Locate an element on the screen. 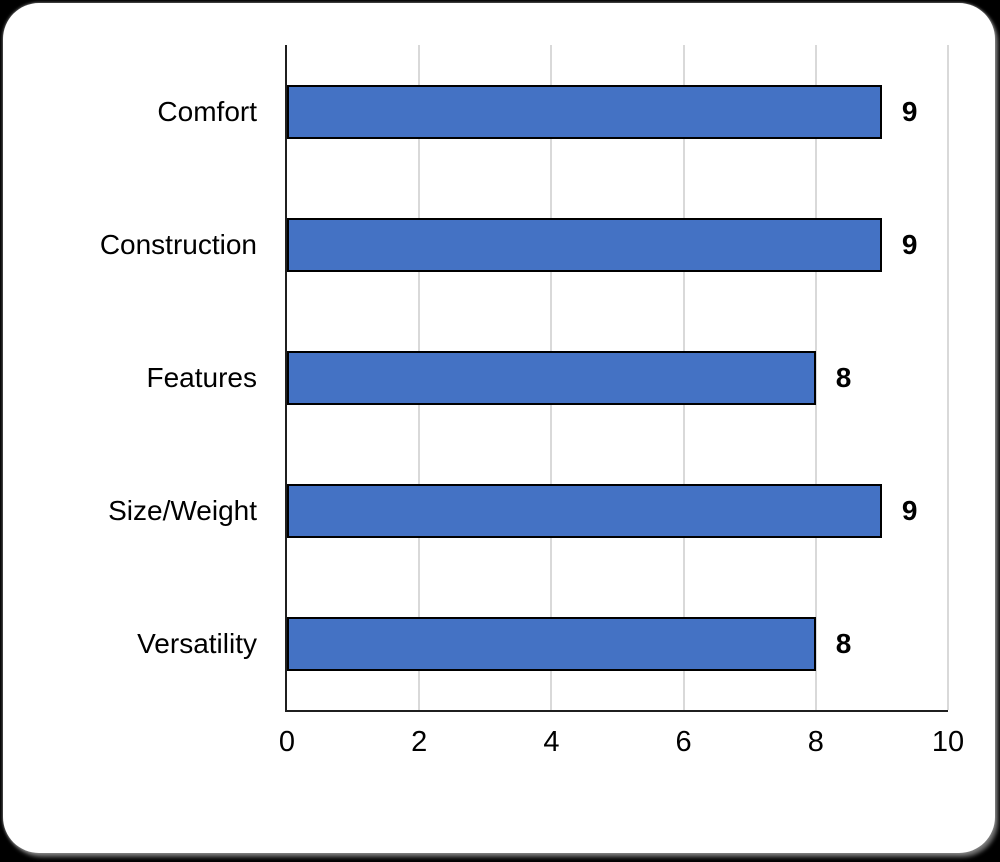 This screenshot has height=862, width=1000. category-label-features: Features is located at coordinates (202, 377).